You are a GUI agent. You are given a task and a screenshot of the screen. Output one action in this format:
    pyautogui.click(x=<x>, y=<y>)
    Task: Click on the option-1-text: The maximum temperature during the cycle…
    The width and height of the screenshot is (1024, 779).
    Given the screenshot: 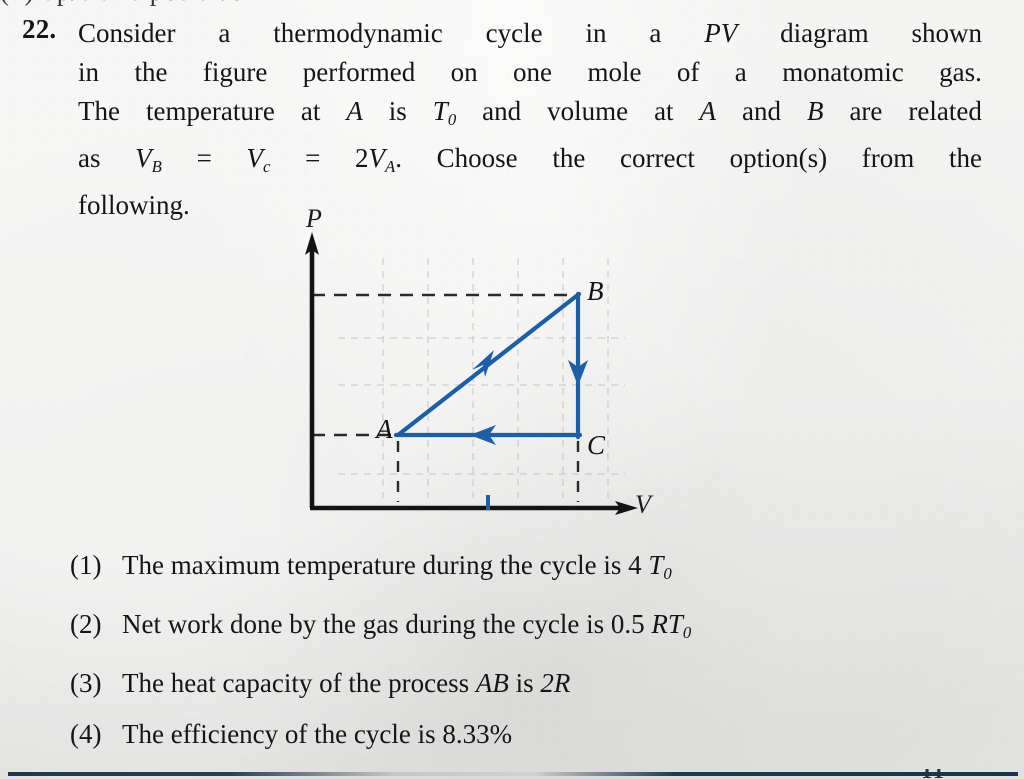 What is the action you would take?
    pyautogui.click(x=397, y=567)
    